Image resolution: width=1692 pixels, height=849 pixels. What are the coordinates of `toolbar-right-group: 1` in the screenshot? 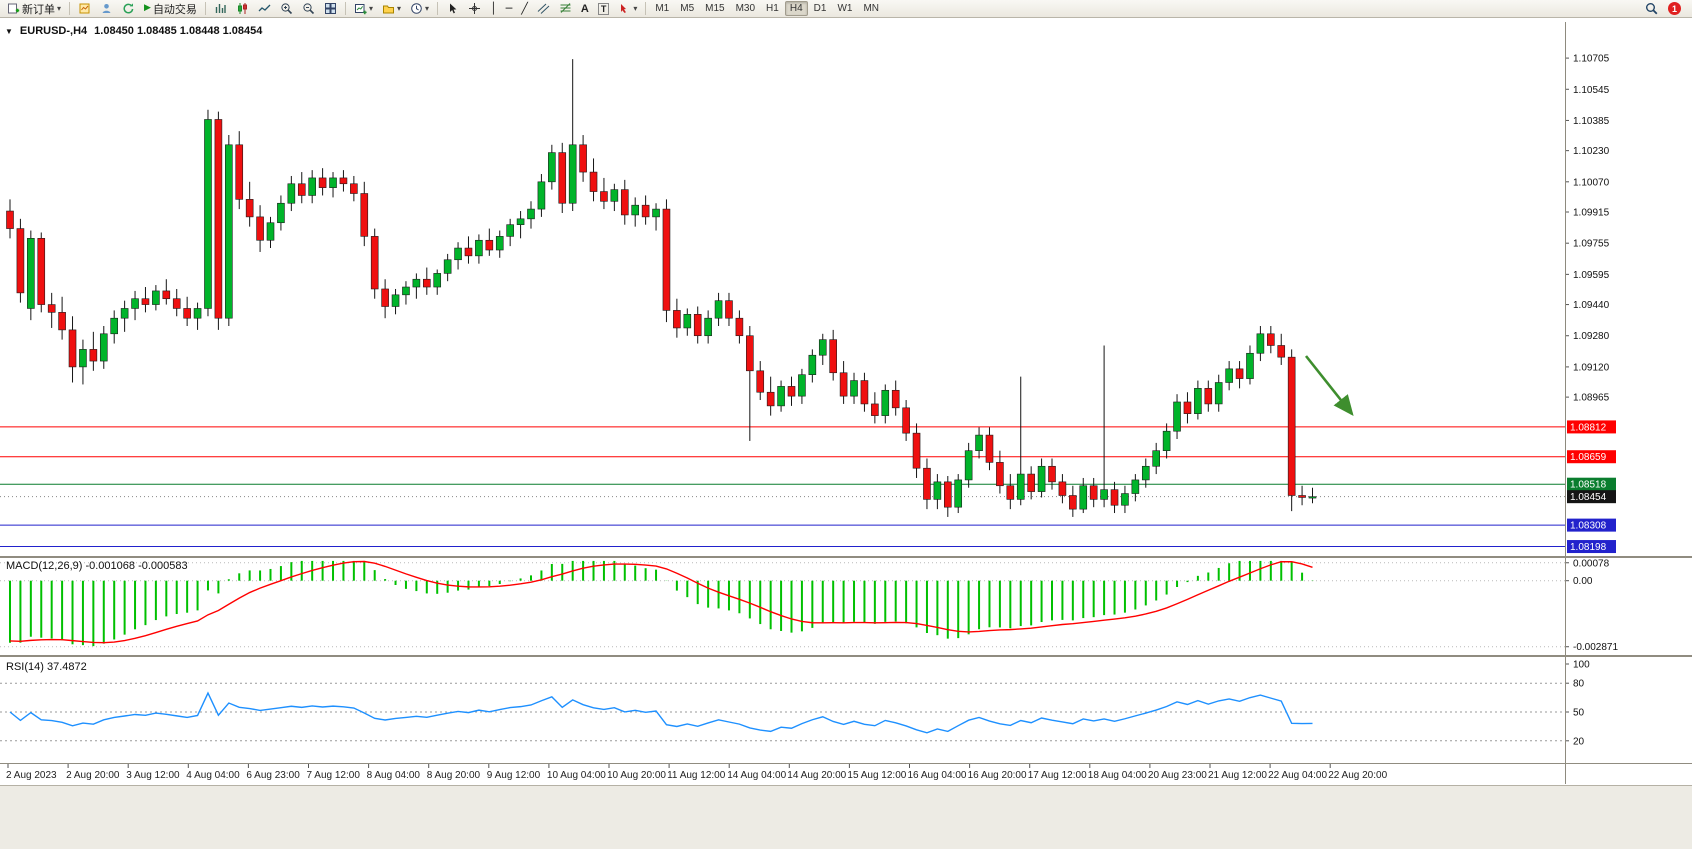 It's located at (1665, 9).